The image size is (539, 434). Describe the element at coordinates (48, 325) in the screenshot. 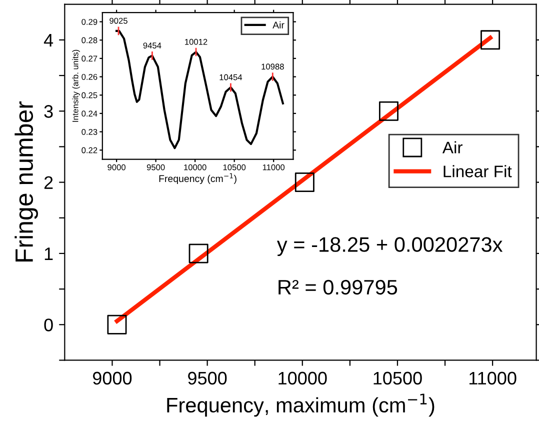

I see `y-tick-label: 0` at that location.